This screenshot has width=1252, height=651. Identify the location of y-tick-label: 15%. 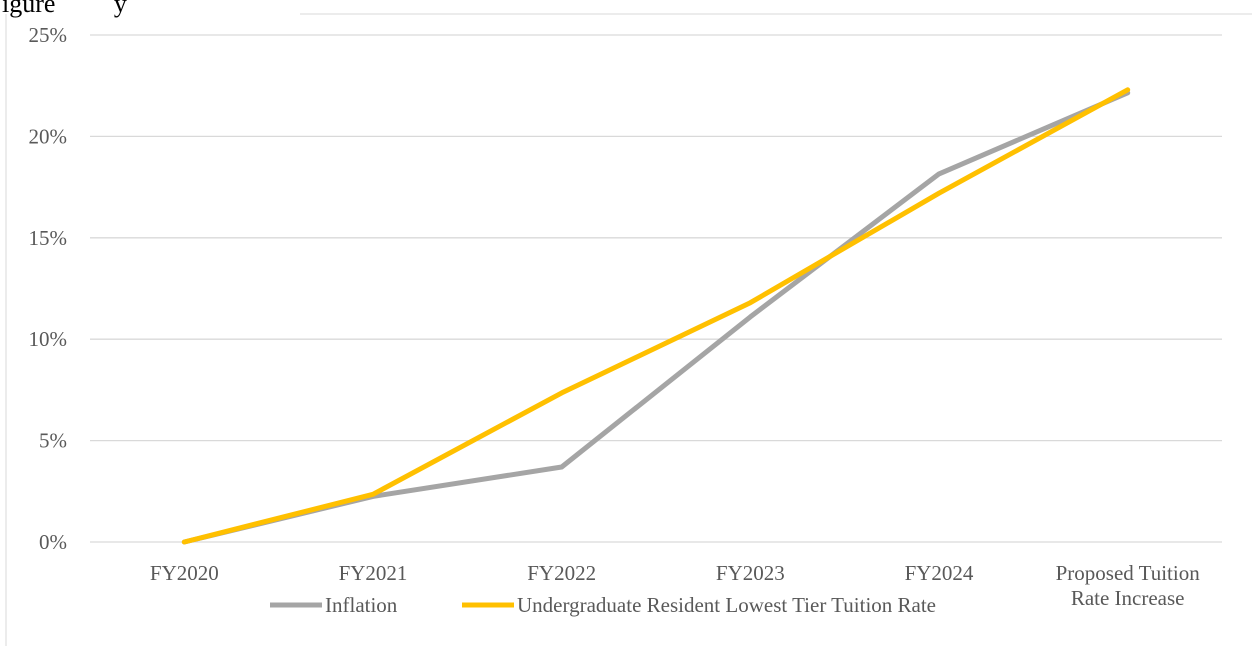
(48, 238).